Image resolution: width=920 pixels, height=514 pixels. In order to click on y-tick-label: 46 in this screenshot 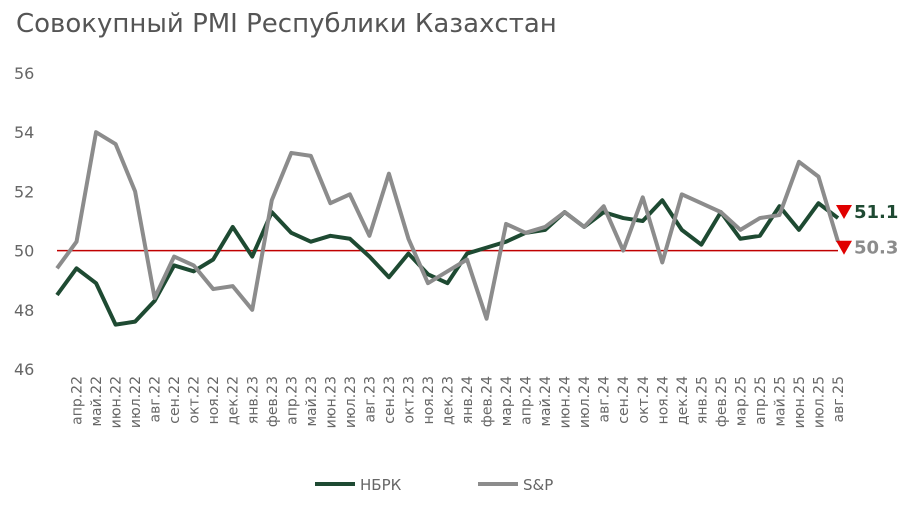, I will do `click(24, 369)`.